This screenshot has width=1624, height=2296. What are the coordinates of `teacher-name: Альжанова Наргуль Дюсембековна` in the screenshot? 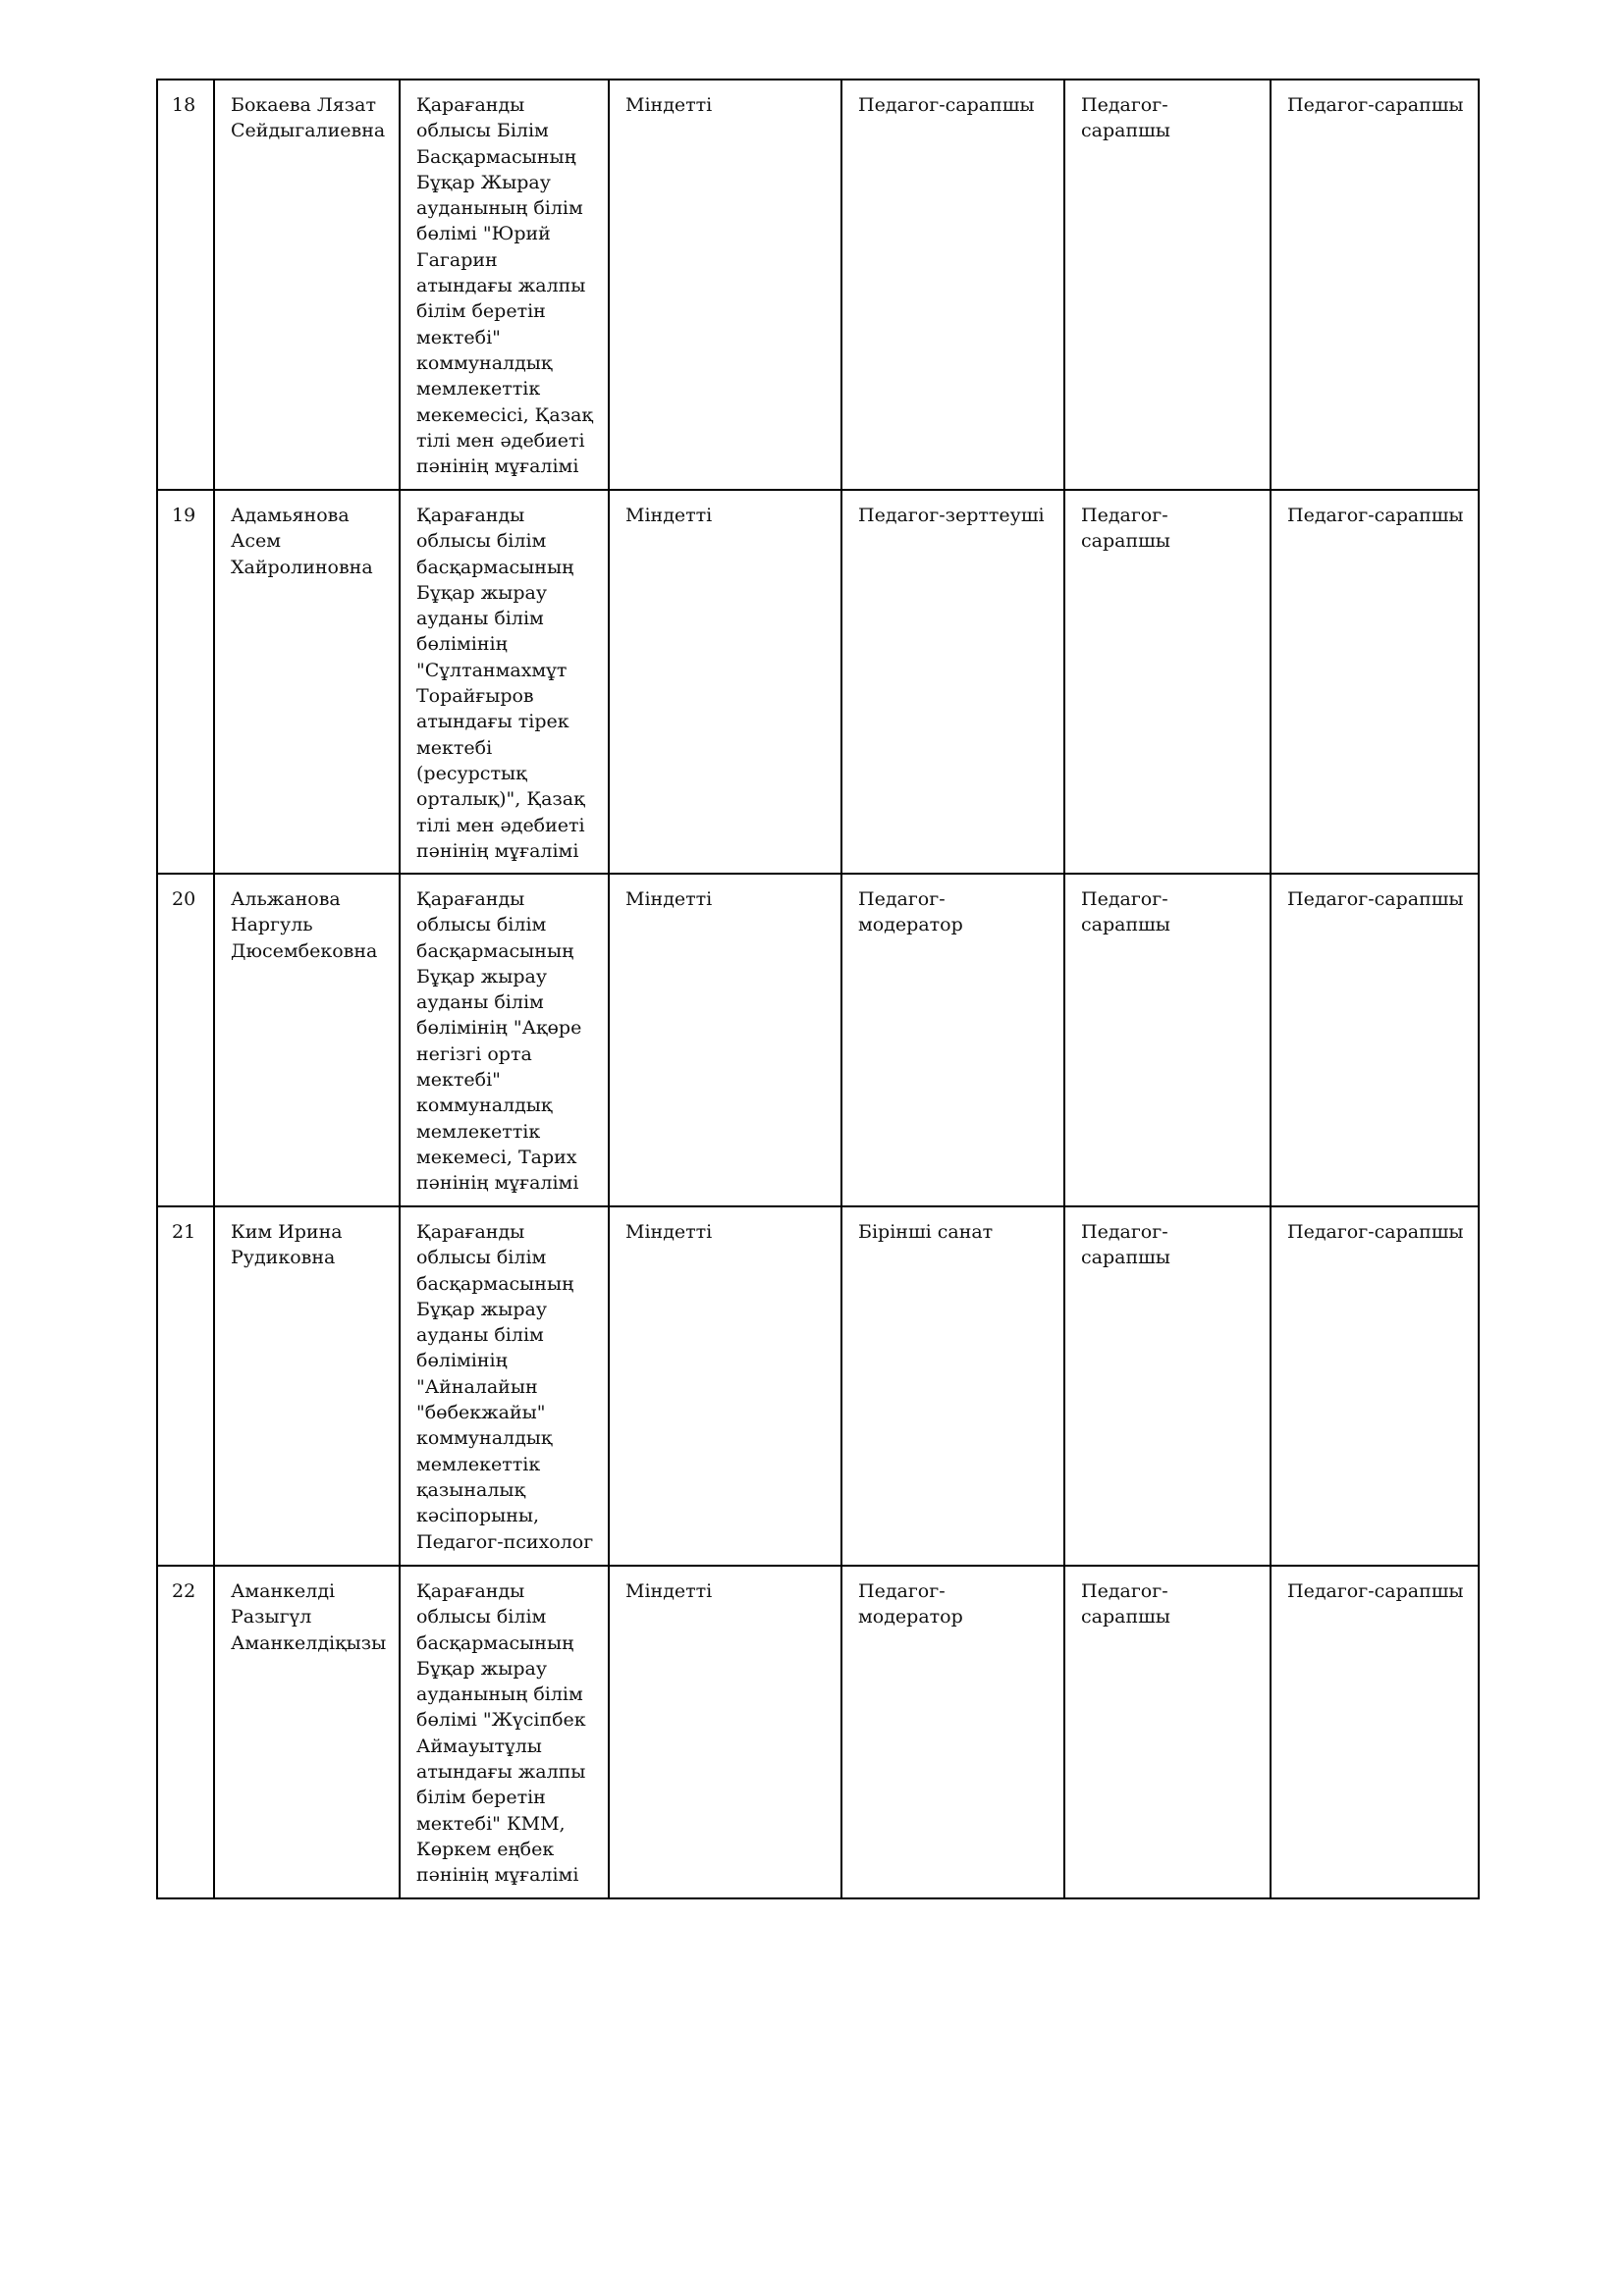 It's located at (307, 1040).